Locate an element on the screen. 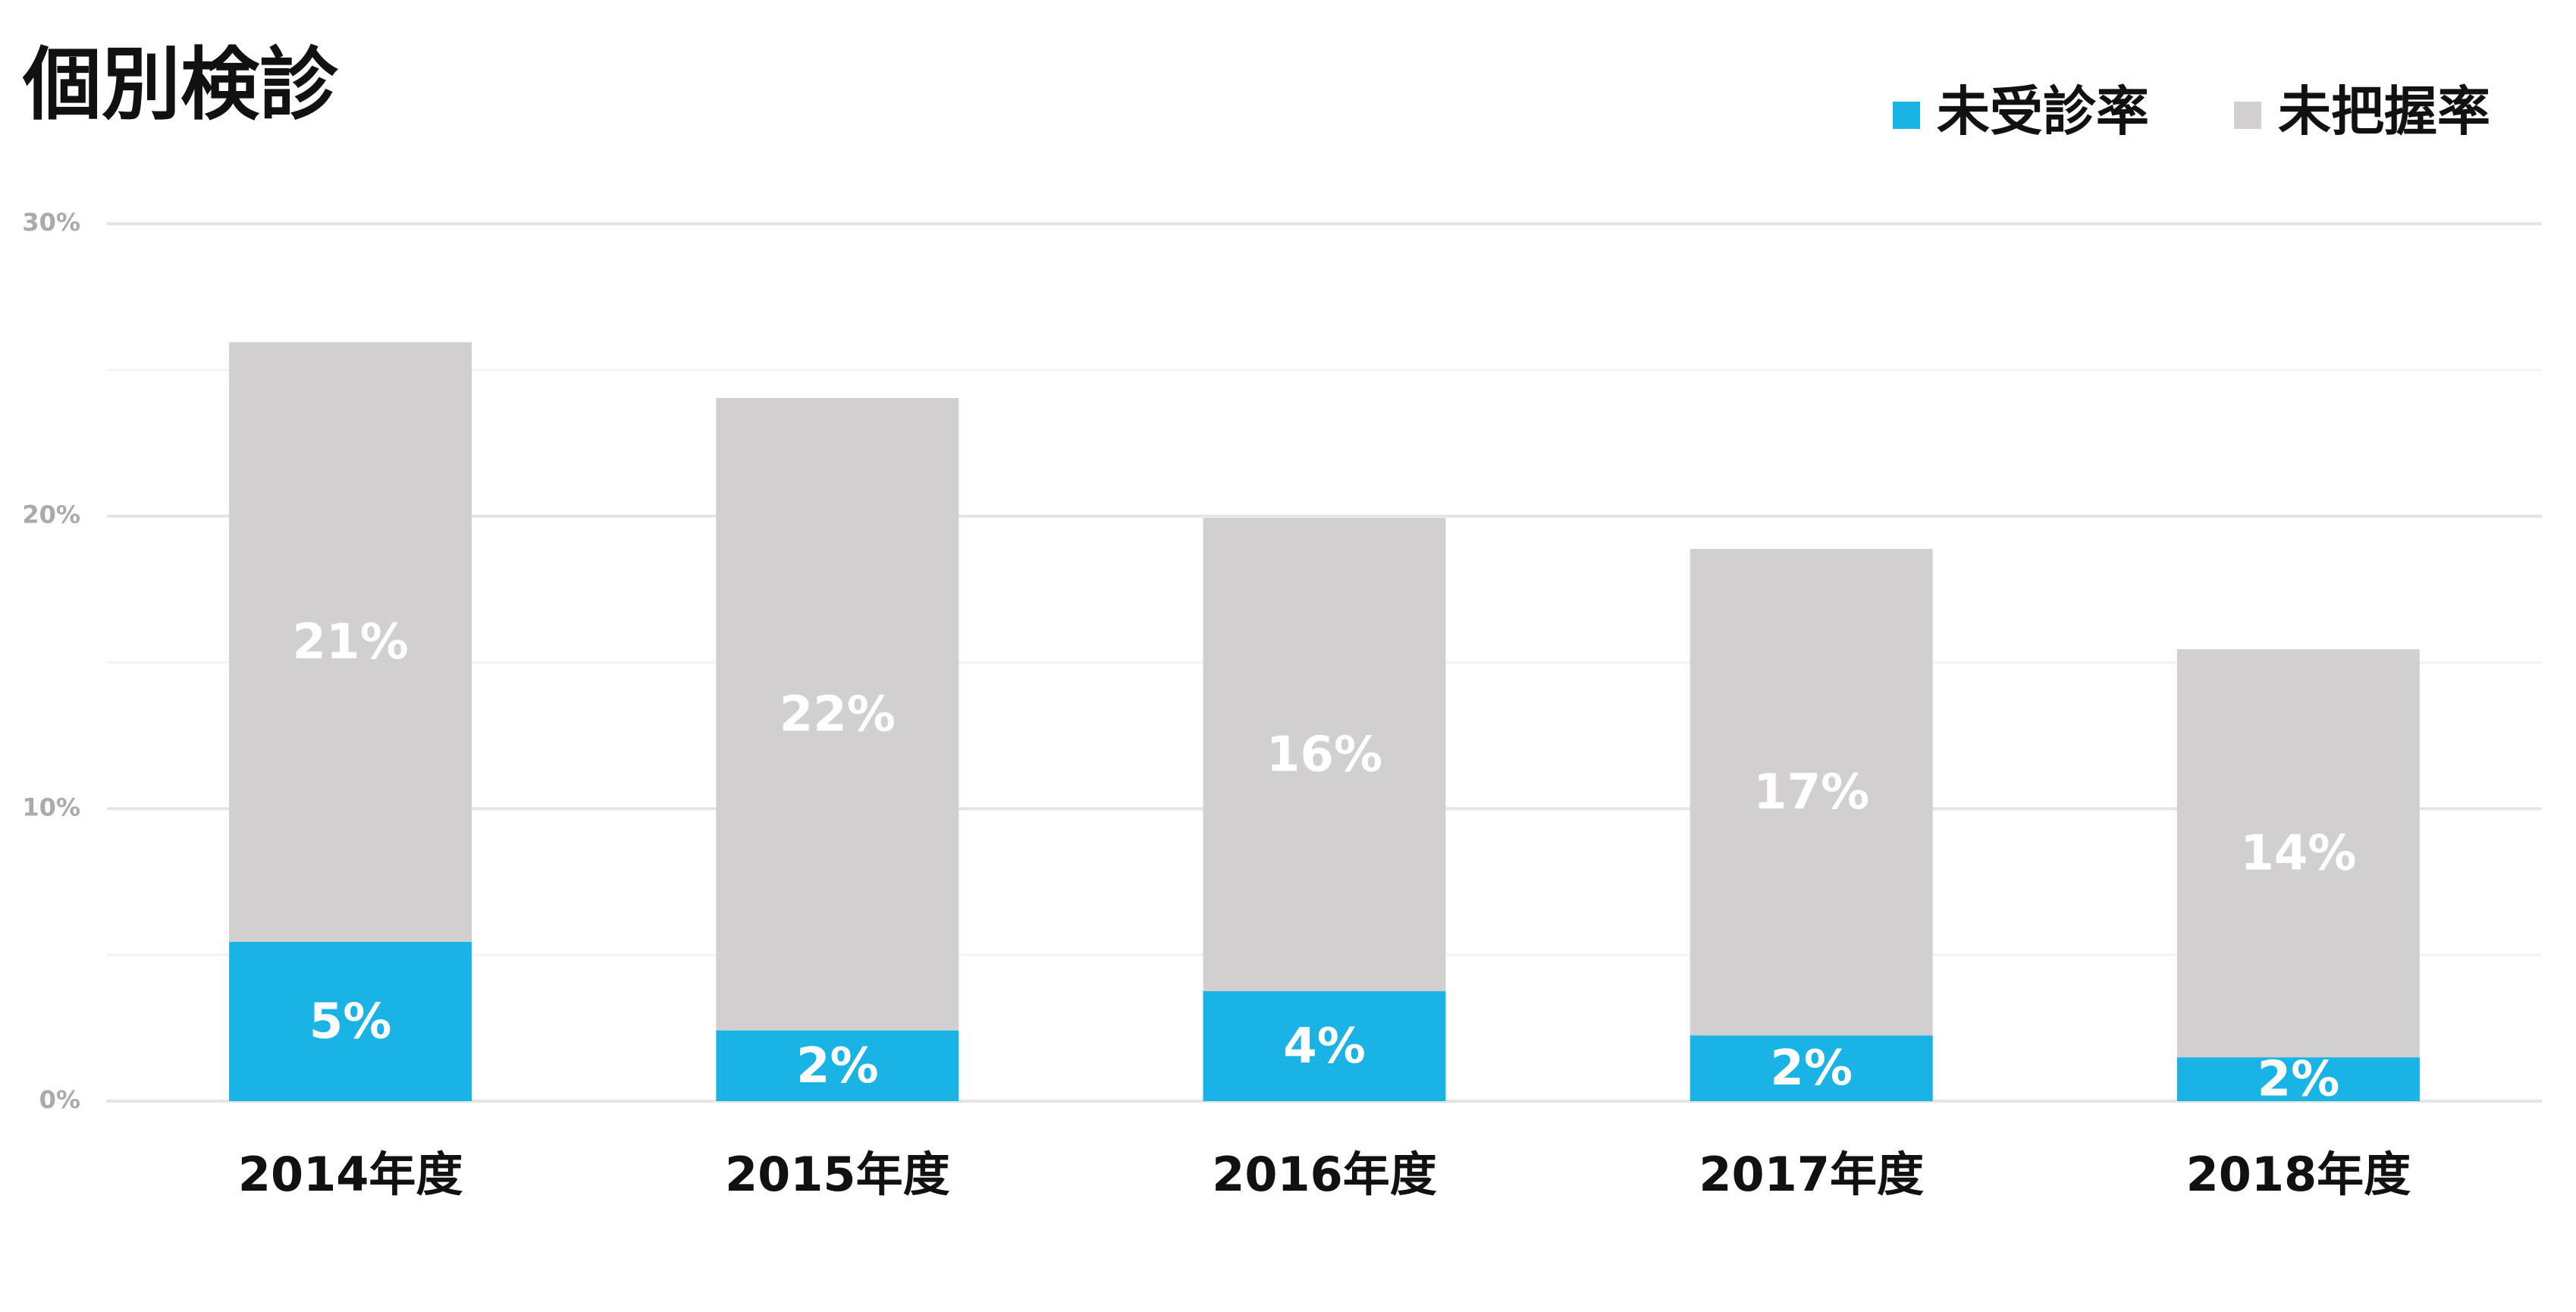  x-tick-label: 2014年度 is located at coordinates (350, 1174).